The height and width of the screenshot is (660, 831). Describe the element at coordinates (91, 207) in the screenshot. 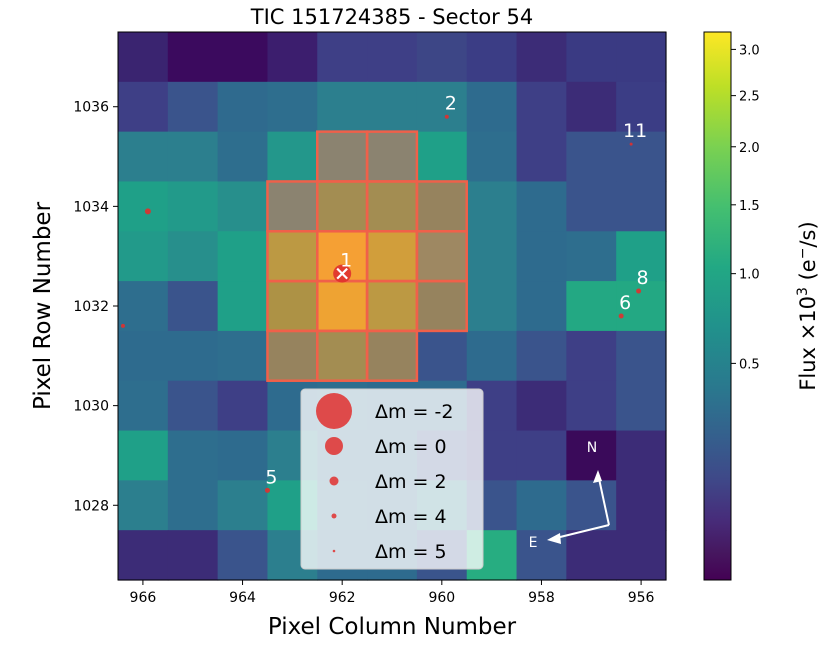

I see `y-tick-label: 1034` at that location.